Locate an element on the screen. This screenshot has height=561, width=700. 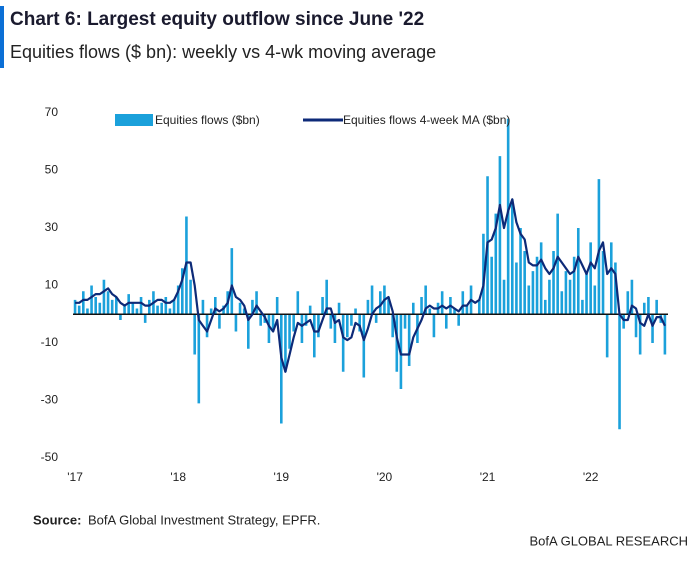
y-tick-label: 70 is located at coordinates (52, 112).